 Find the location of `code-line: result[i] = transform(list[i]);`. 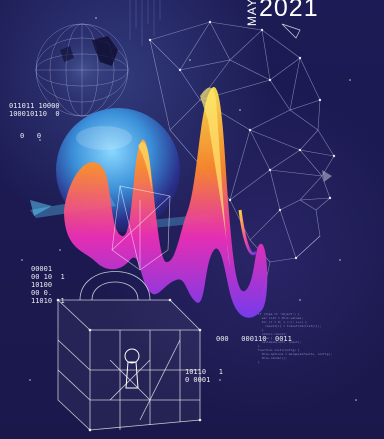

code-line: result[i] = transform(list[i]); is located at coordinates (290, 326).